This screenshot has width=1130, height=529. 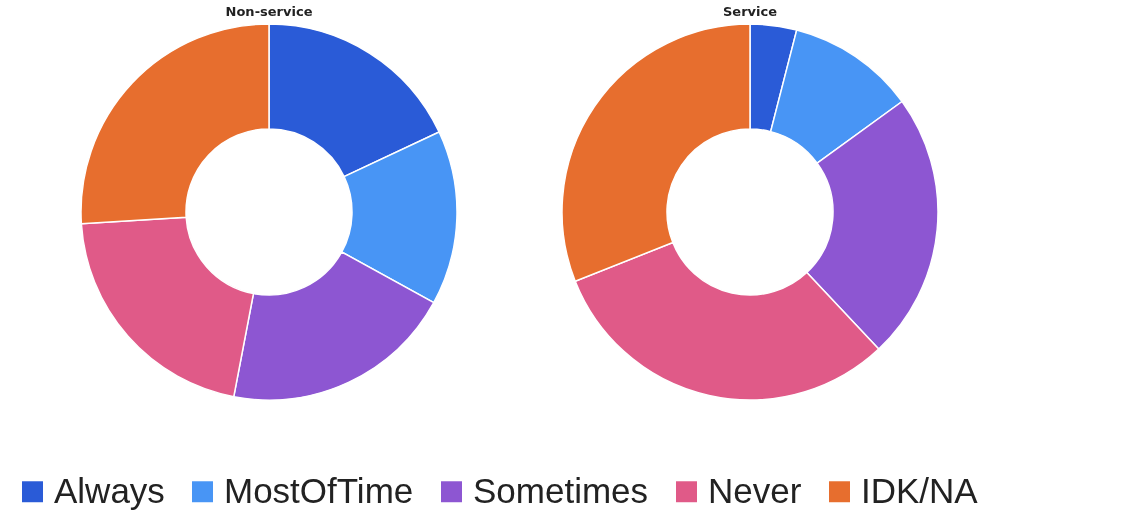 I want to click on legend-label: IDK/NA, so click(x=920, y=490).